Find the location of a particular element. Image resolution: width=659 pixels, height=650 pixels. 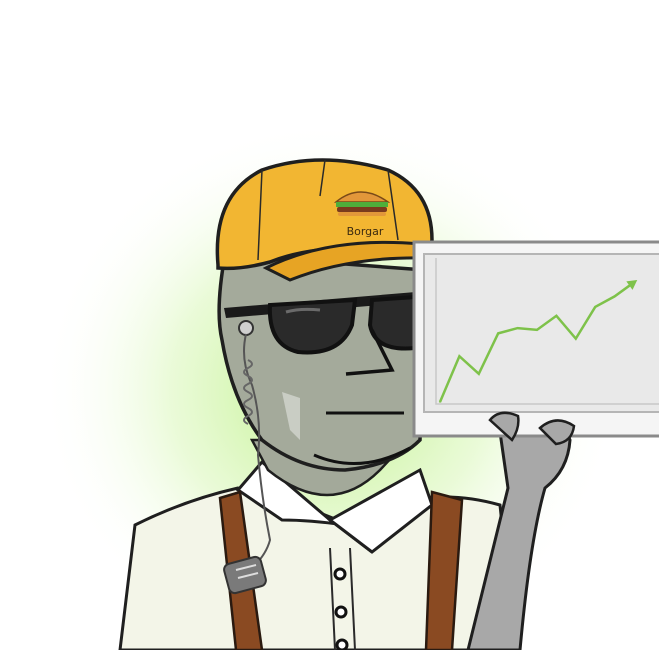

chart-inner-border is located at coordinates (547, 331).